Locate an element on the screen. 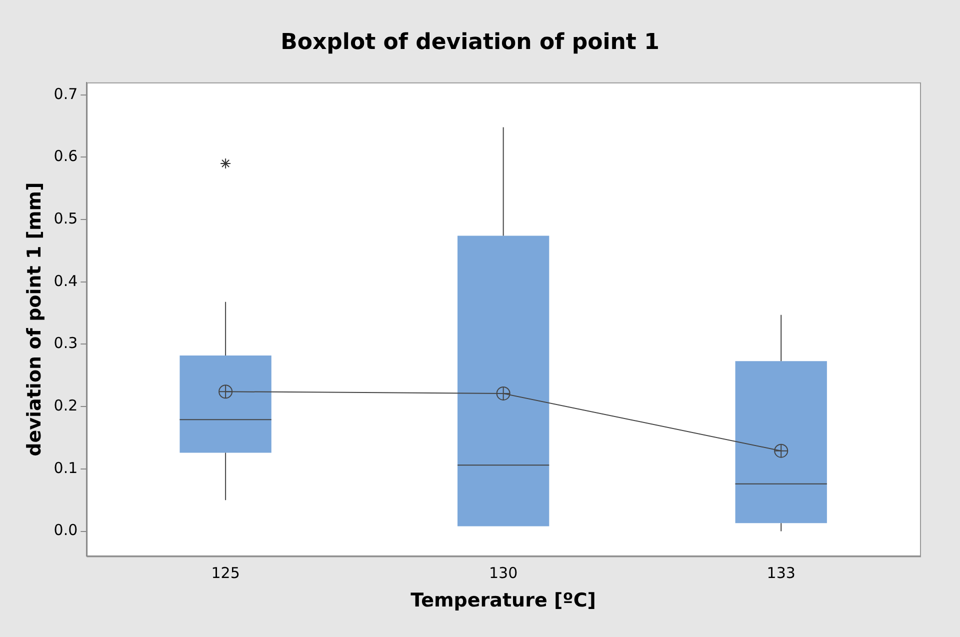  y-tick-label: 0.2 is located at coordinates (66, 405).